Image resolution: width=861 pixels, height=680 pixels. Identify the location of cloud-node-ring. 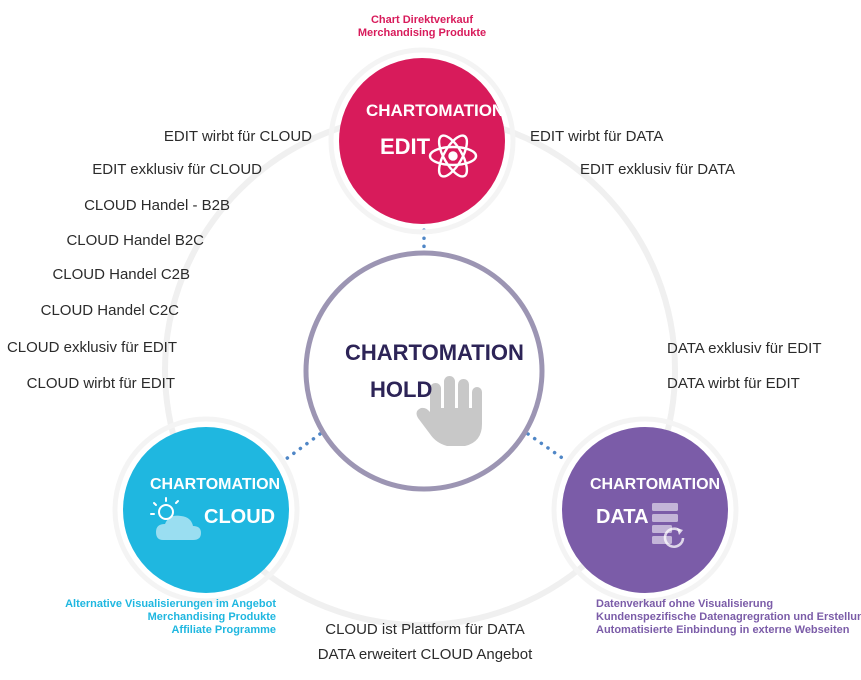
(206, 510).